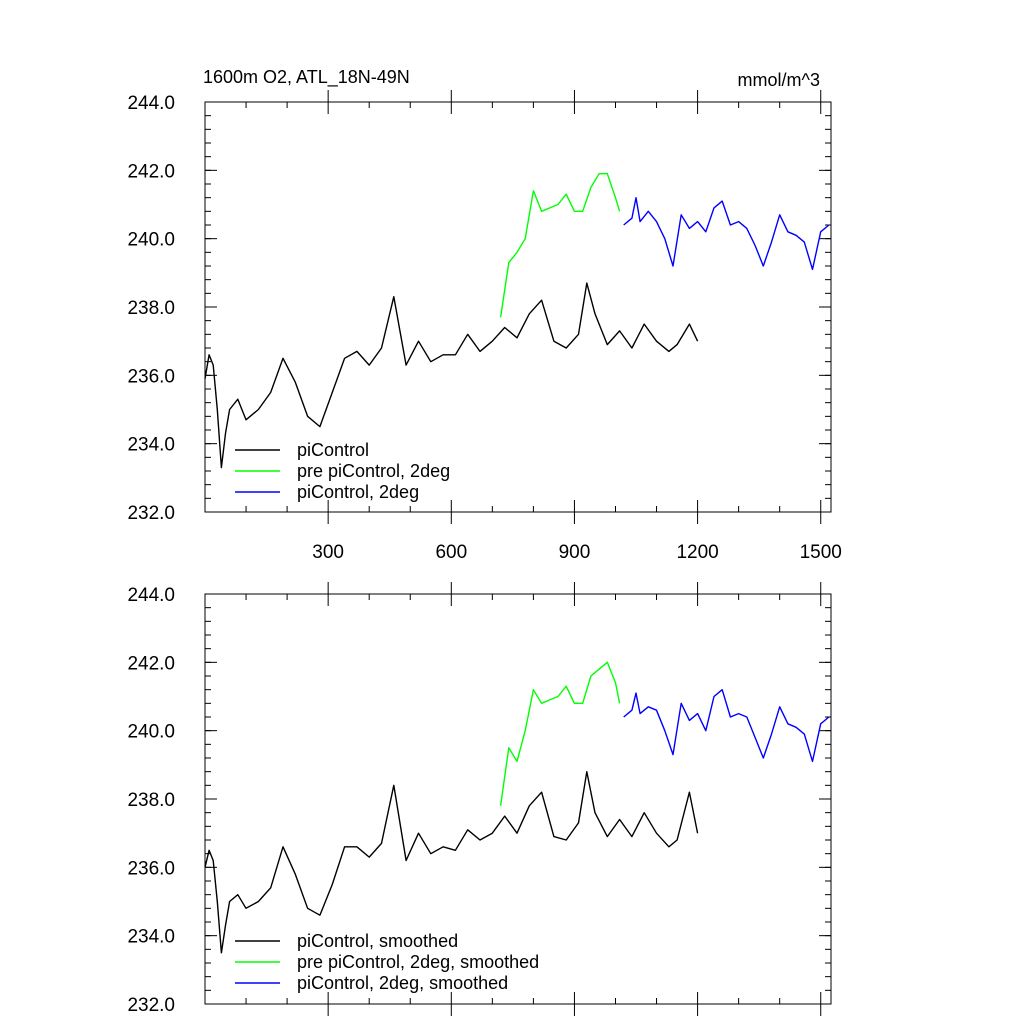 The height and width of the screenshot is (1024, 1024). Describe the element at coordinates (306, 77) in the screenshot. I see `top-panel-title: 1600m O2, ATL_18N-49N` at that location.